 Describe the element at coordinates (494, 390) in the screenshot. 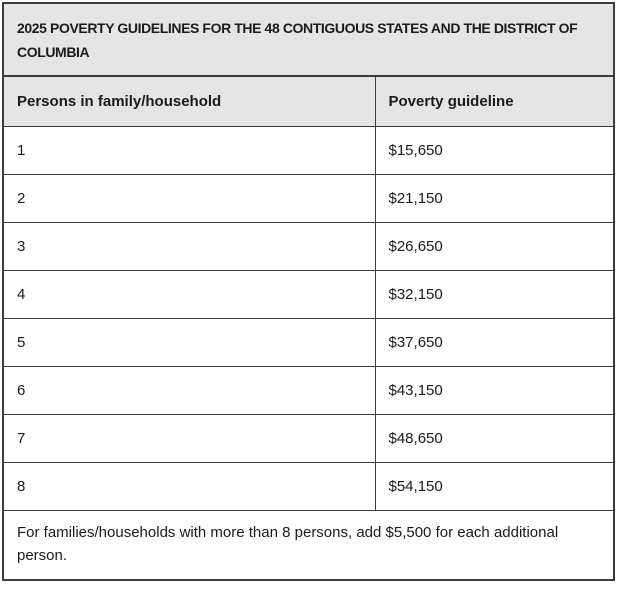

I see `guideline-cell: $43,150` at that location.